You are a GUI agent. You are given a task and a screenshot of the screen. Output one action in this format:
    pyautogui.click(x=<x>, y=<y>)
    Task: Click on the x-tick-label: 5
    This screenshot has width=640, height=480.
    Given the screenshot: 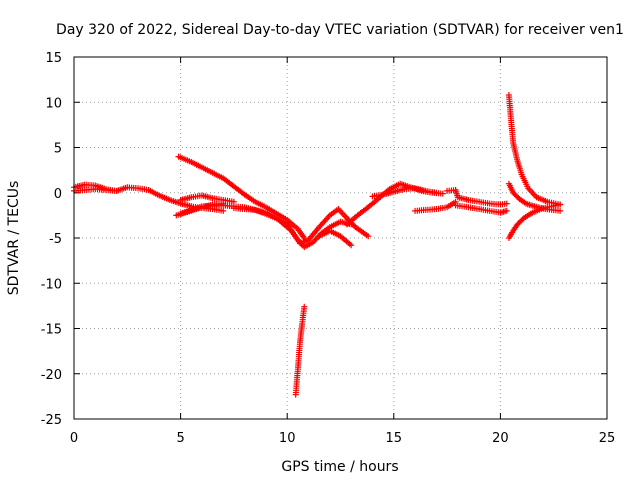 What is the action you would take?
    pyautogui.click(x=180, y=438)
    